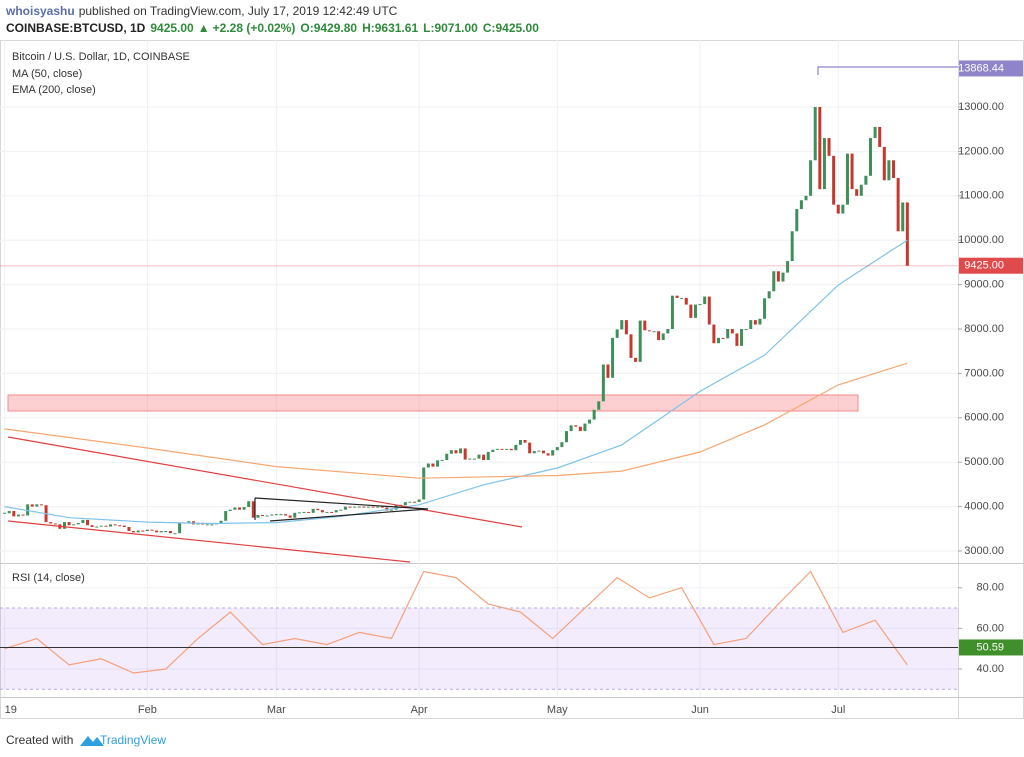  Describe the element at coordinates (984, 285) in the screenshot. I see `y-tick-label: 9000.00` at that location.